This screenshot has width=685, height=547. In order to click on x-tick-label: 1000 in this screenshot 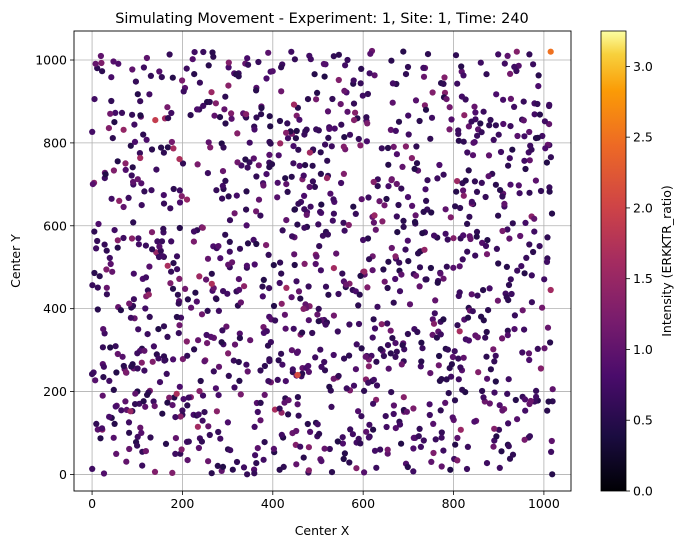, I will do `click(544, 503)`.